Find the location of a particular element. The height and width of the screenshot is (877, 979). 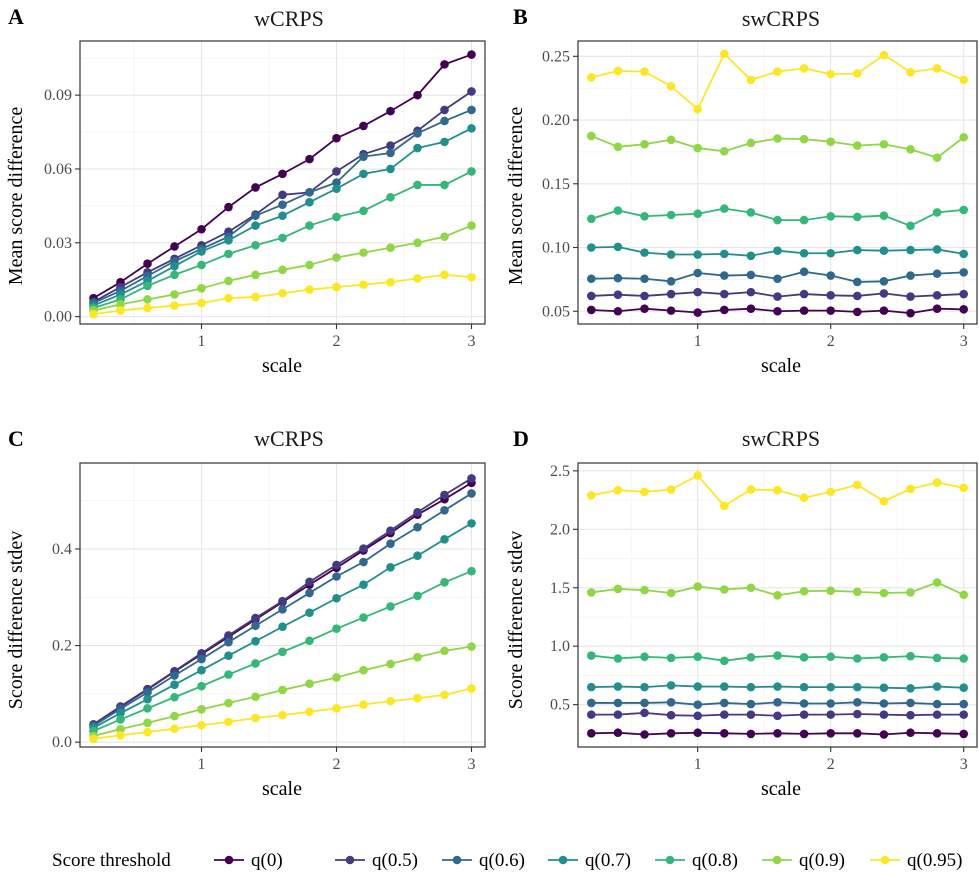

y-tick-label: 0.09 is located at coordinates (58, 95).